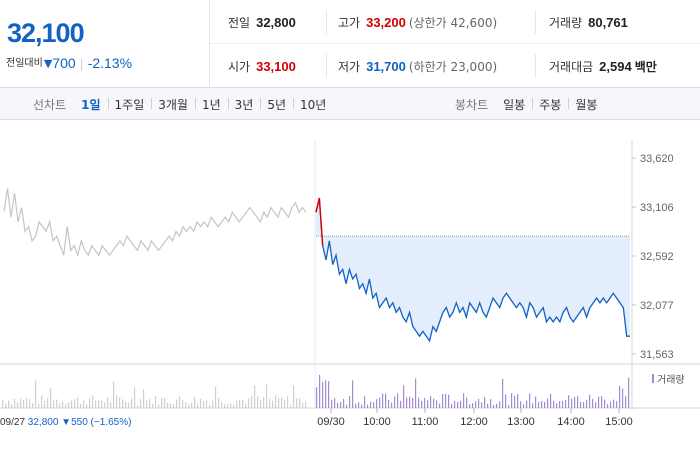  What do you see at coordinates (129, 104) in the screenshot?
I see `period-tab-1: 1주일` at bounding box center [129, 104].